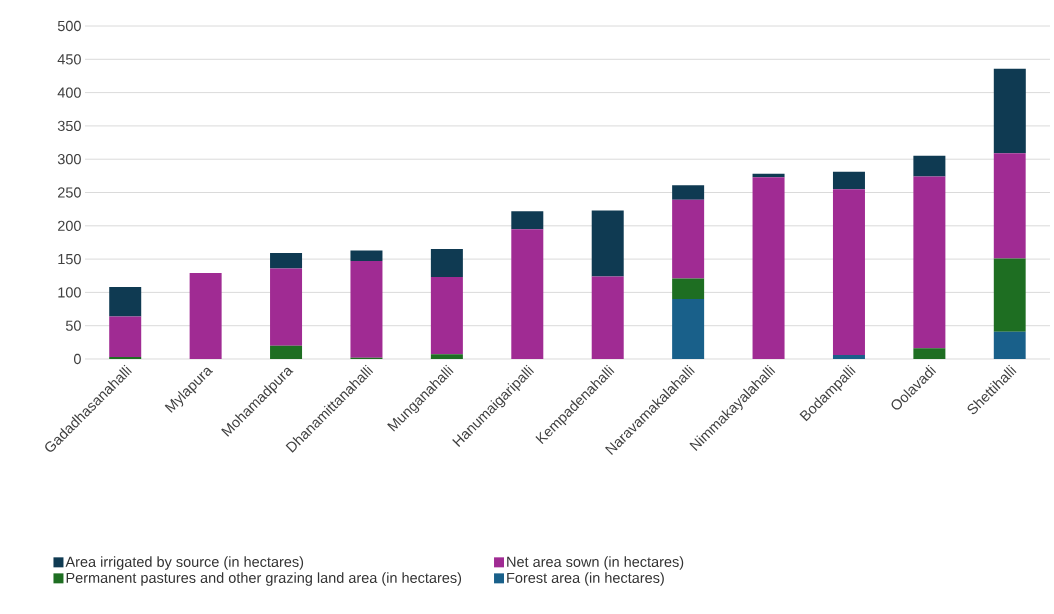 This screenshot has width=1054, height=614. Describe the element at coordinates (69, 26) in the screenshot. I see `y-tick-label: 500` at that location.